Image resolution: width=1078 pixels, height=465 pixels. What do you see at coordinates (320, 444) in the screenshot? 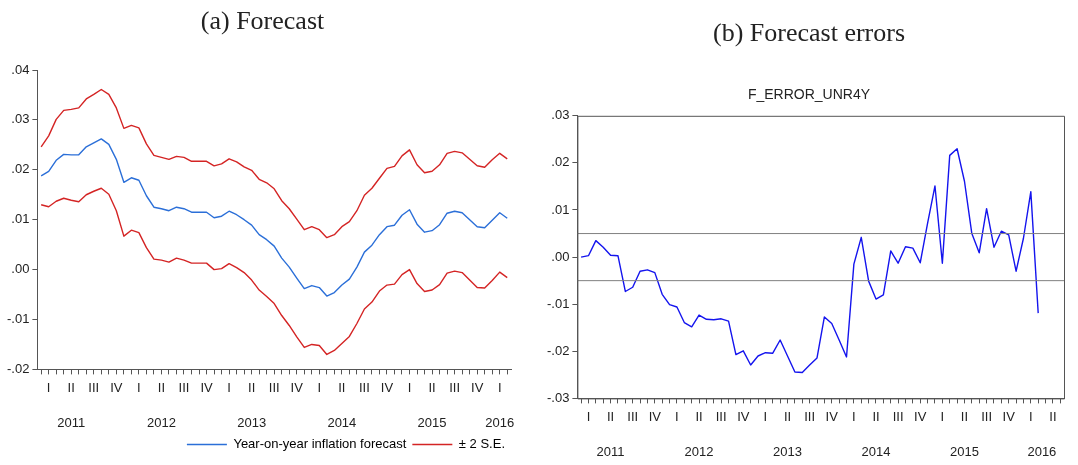
I see `legend-label: Year-on-year inflation forecast` at bounding box center [320, 444].